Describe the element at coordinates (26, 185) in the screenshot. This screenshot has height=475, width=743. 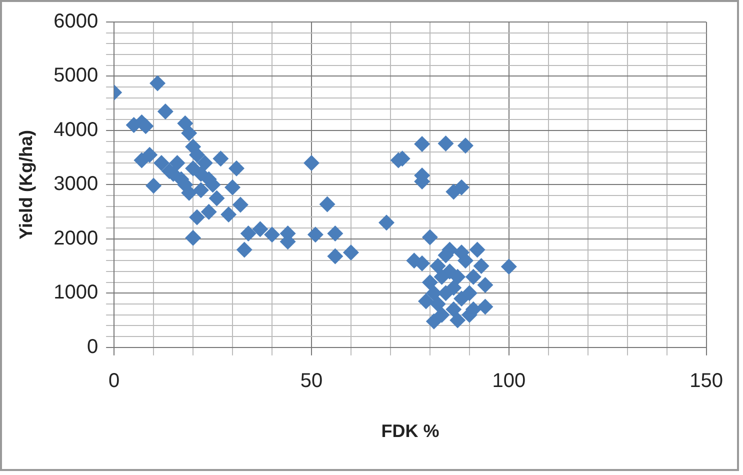
I see `y-axis-title: Yield (Kg/ha)` at that location.